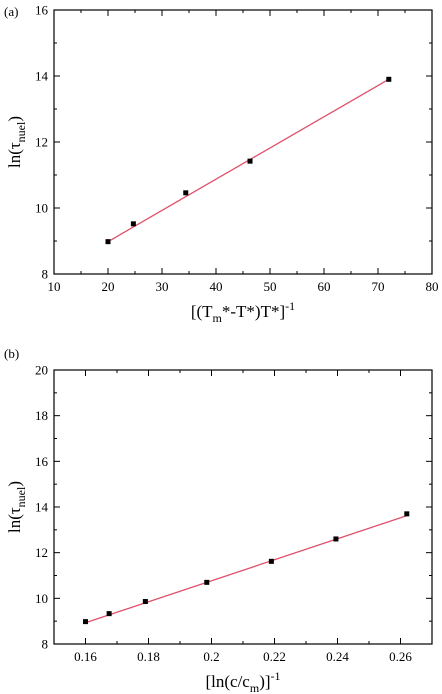 The width and height of the screenshot is (442, 694). Describe the element at coordinates (202, 311) in the screenshot. I see `x-axis-label-part: [(T` at that location.